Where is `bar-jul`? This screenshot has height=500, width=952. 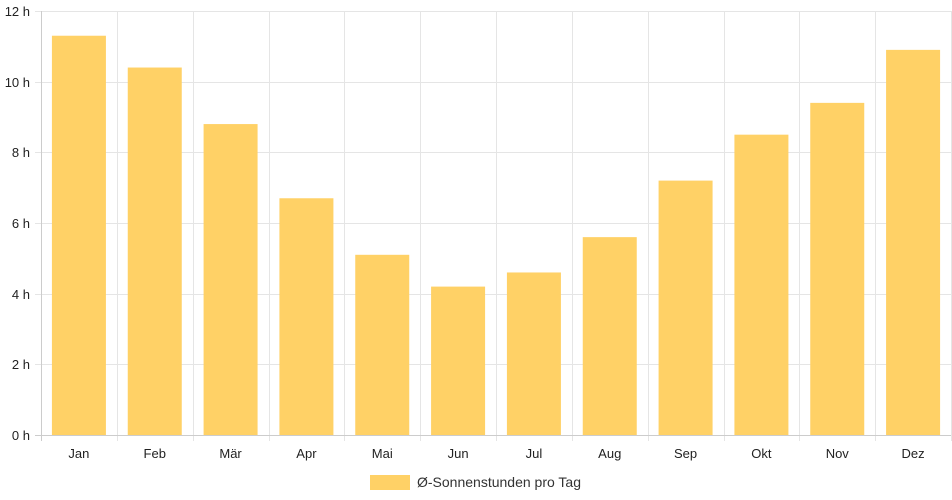
bar-jul is located at coordinates (533, 353).